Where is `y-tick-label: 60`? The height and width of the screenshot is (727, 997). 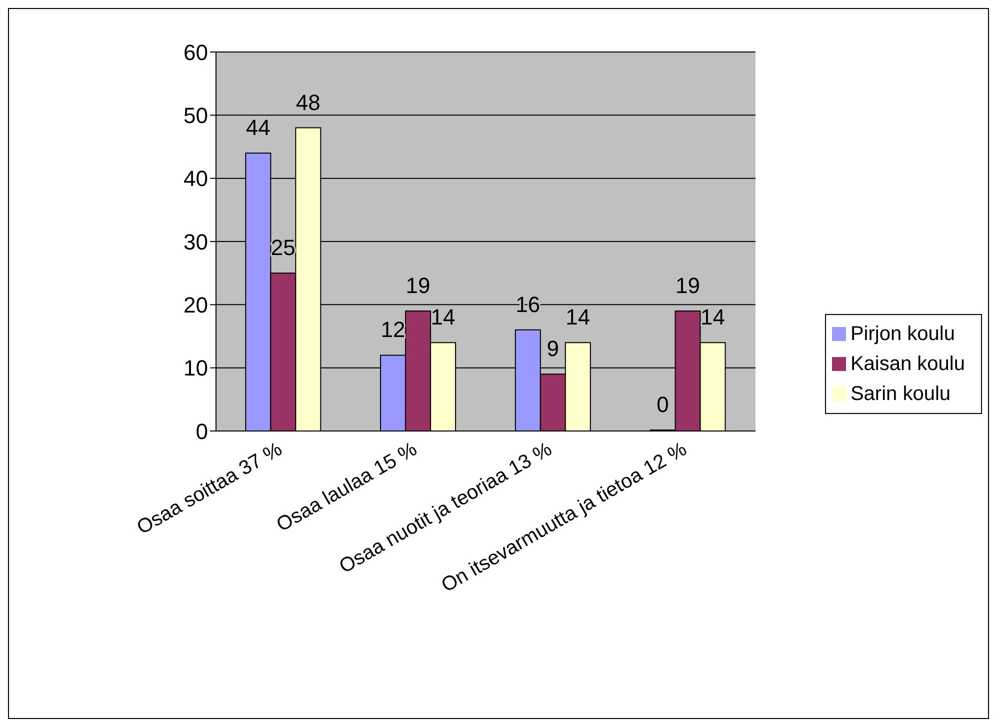
y-tick-label: 60 is located at coordinates (196, 52).